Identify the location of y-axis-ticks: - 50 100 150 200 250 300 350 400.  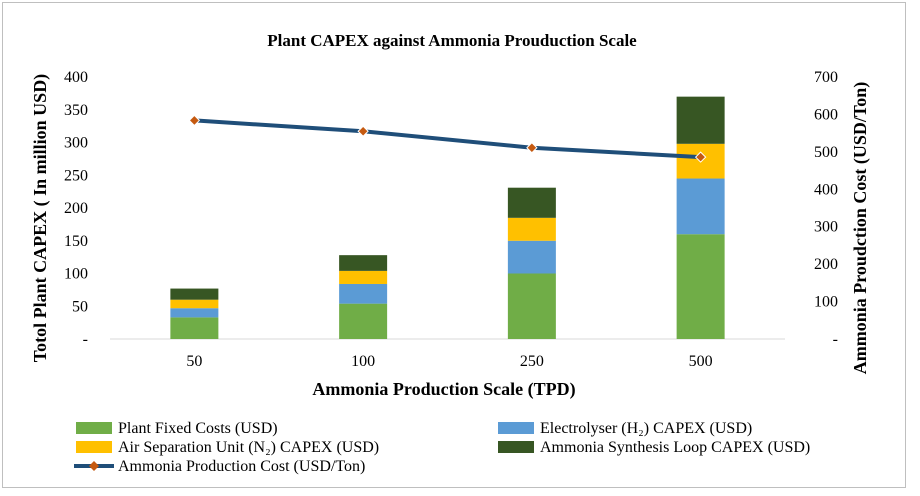
(76, 208).